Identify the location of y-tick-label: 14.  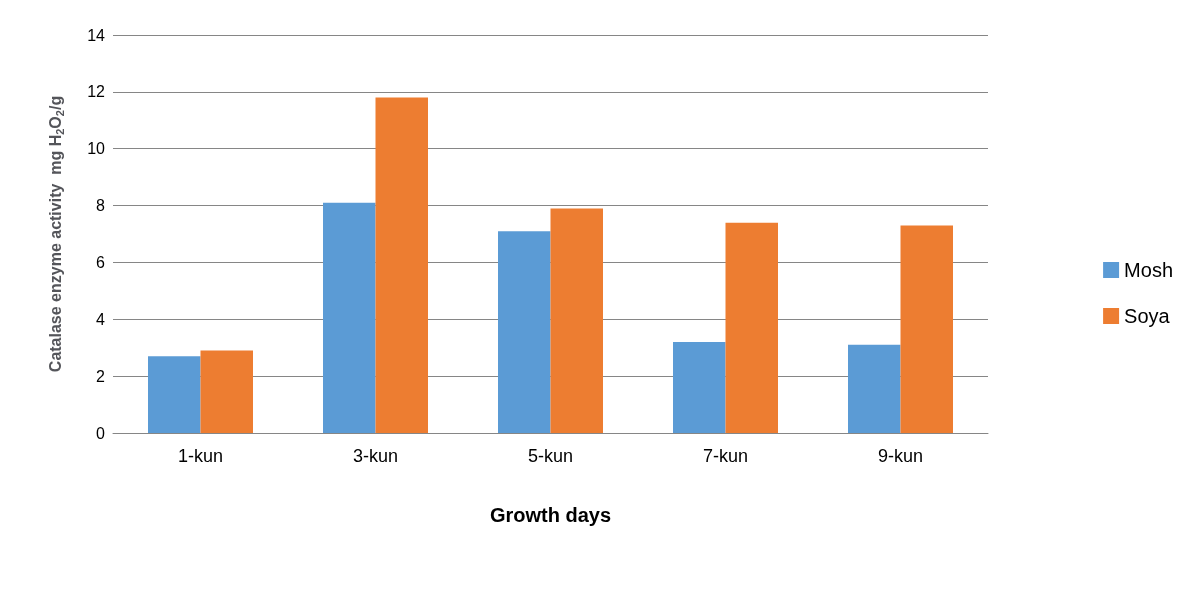
(96, 35).